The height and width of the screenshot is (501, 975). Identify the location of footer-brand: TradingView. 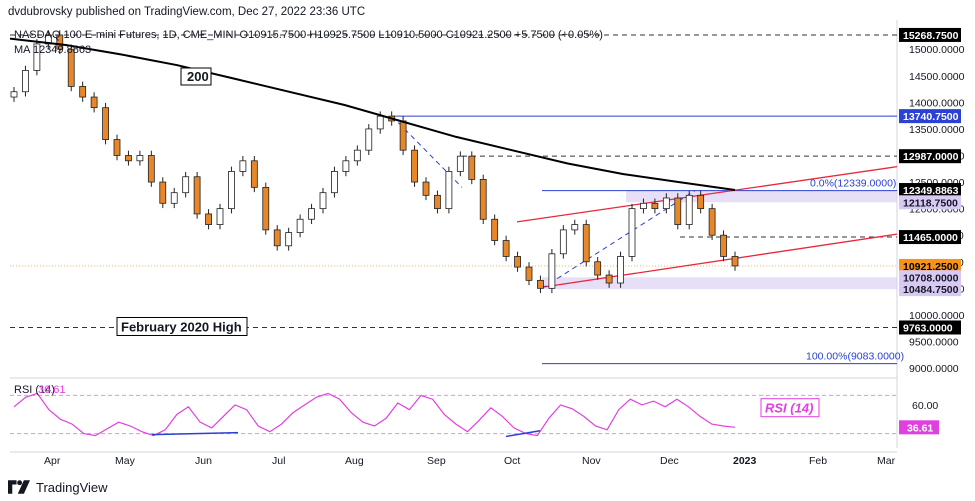
(72, 487).